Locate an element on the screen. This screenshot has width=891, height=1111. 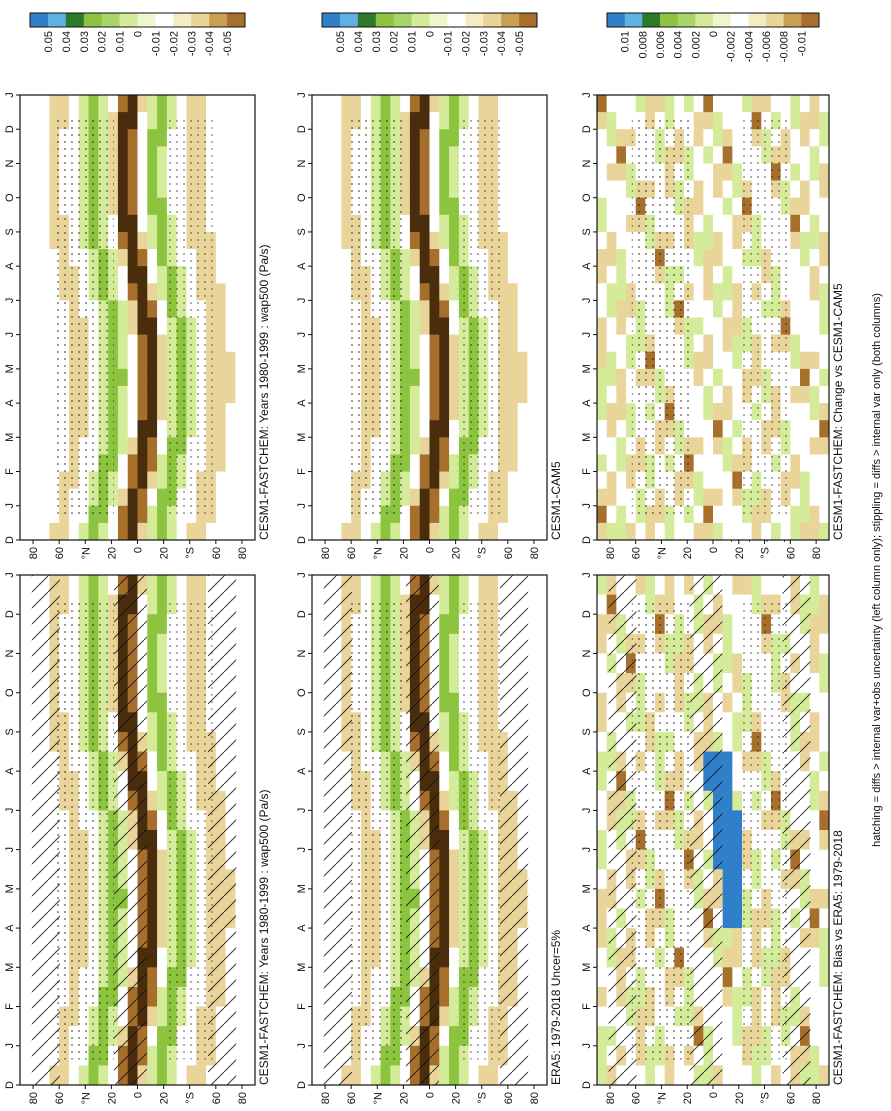
month-tick-label: O is located at coordinates (302, 692).